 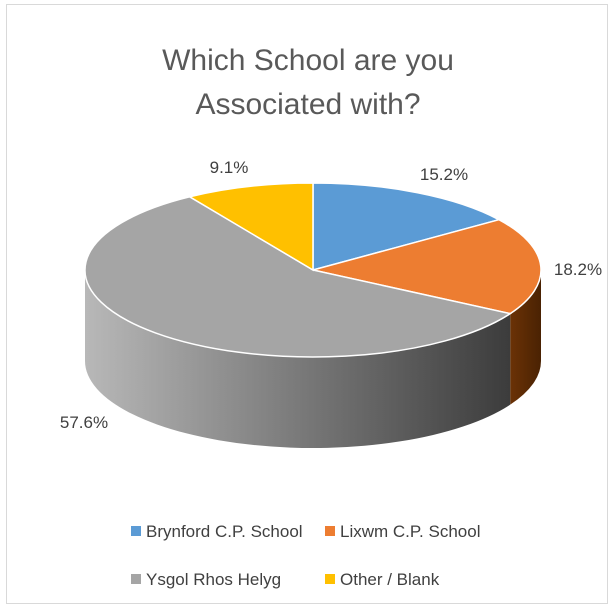 I want to click on data-label-other: 9.1%, so click(x=229, y=167).